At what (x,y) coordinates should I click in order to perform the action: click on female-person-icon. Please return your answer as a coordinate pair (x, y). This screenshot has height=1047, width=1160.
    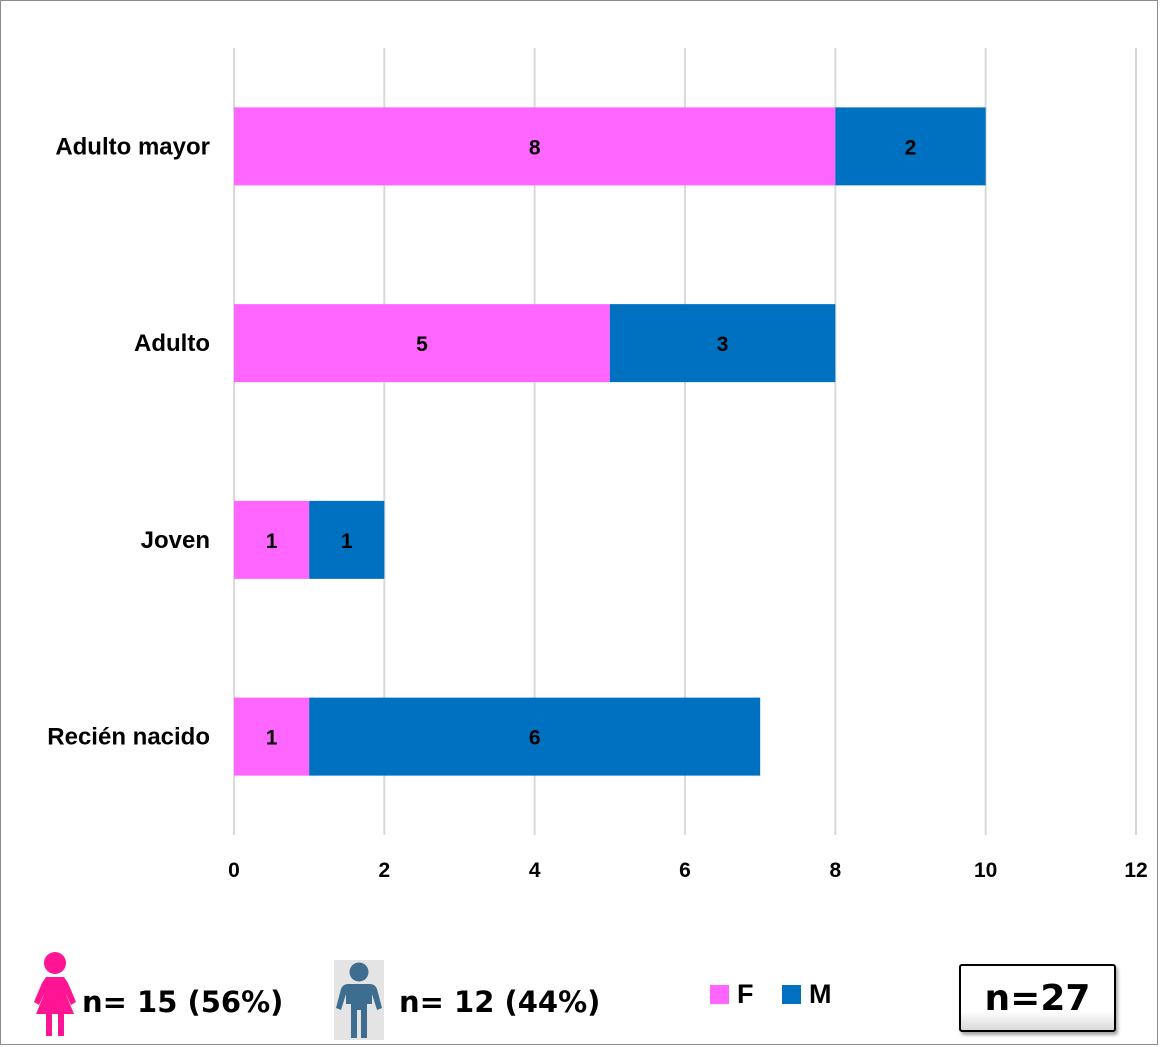
    Looking at the image, I should click on (55, 994).